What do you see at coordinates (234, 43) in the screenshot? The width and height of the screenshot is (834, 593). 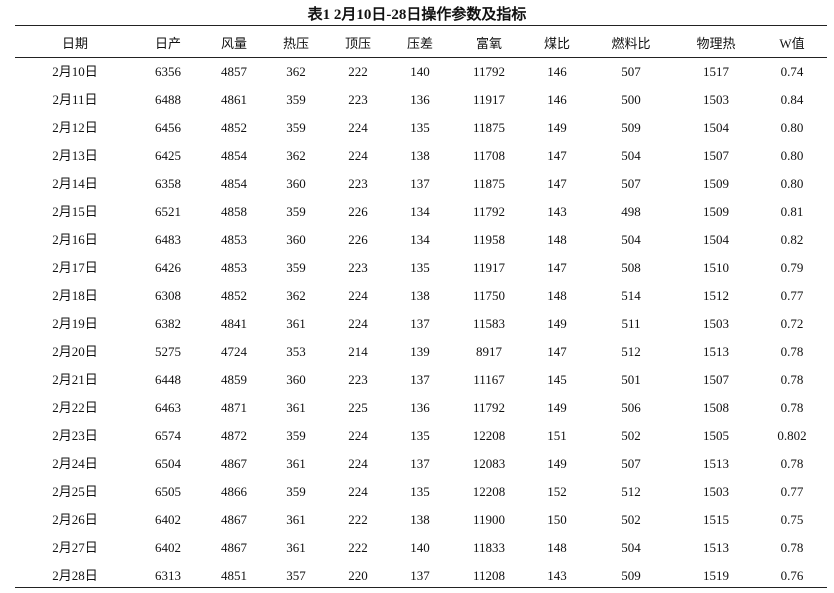 I see `column-header: 风量` at bounding box center [234, 43].